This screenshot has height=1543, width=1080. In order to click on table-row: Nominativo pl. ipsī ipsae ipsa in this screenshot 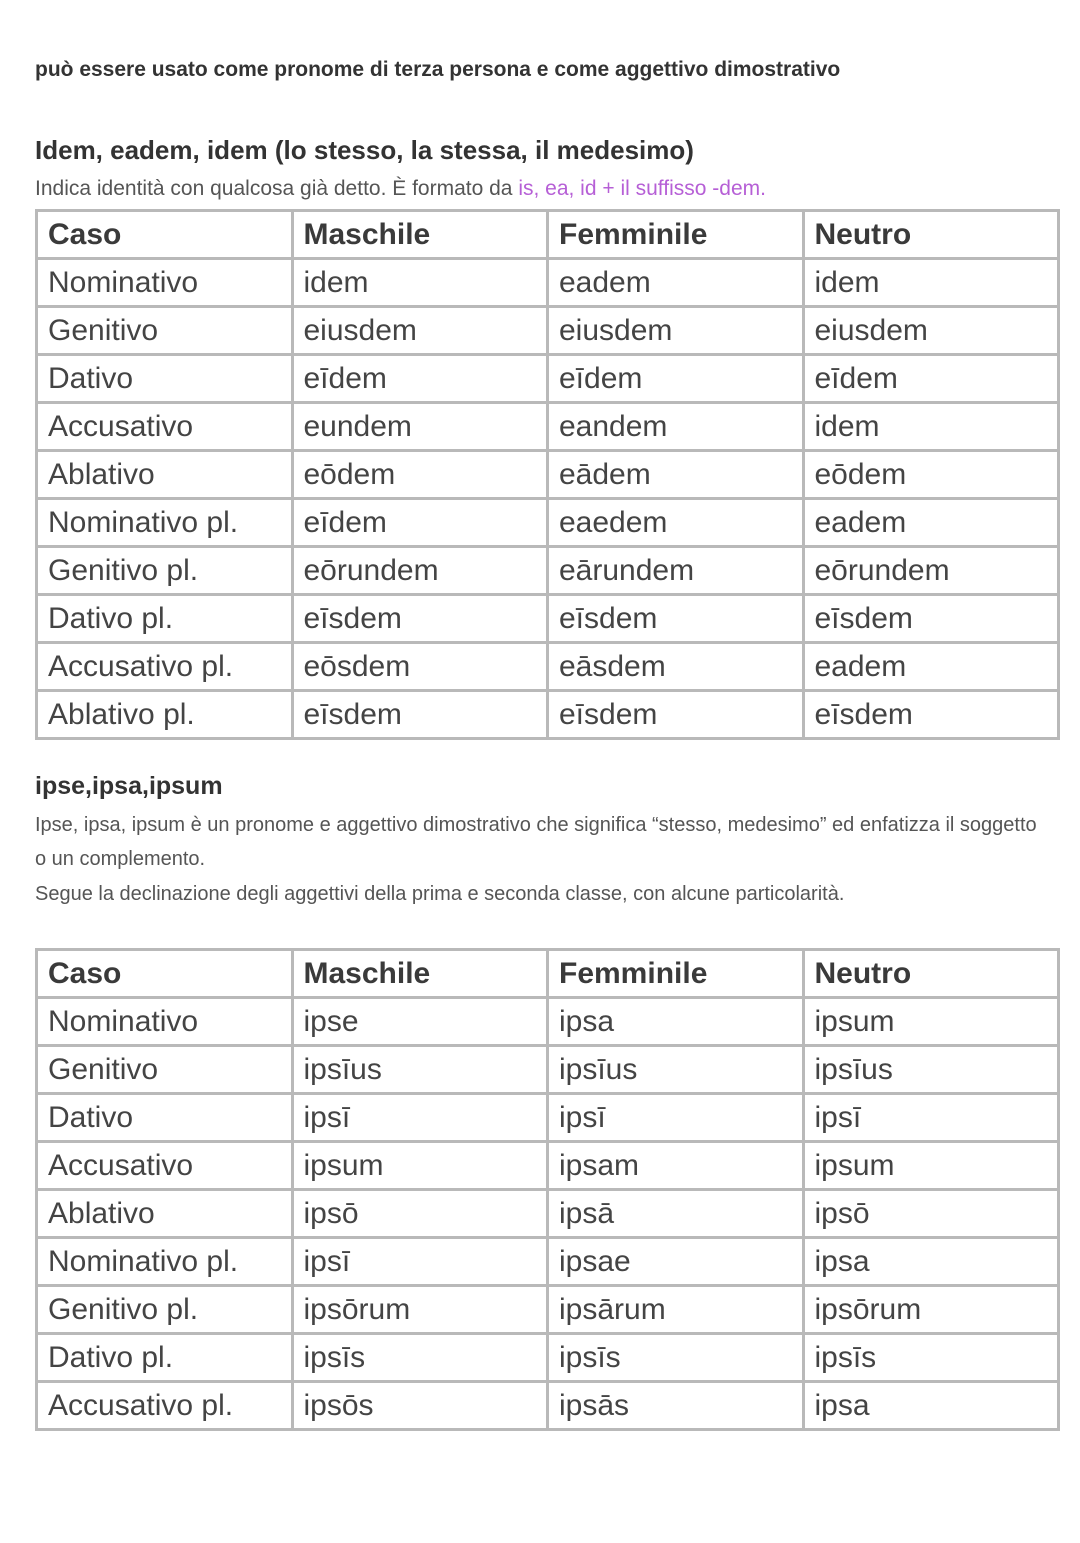, I will do `click(547, 1261)`.